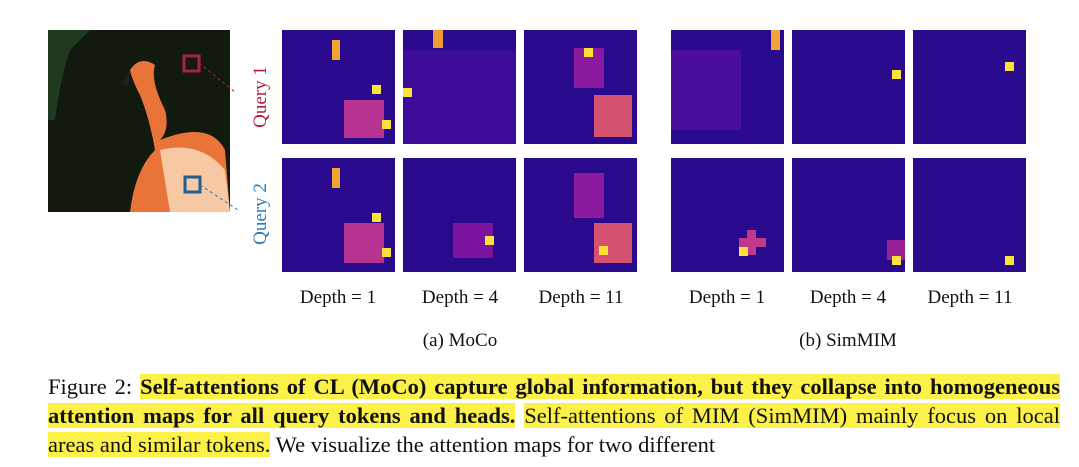 The image size is (1079, 467). Describe the element at coordinates (90, 386) in the screenshot. I see `caption-prefix: Figure 2:` at that location.